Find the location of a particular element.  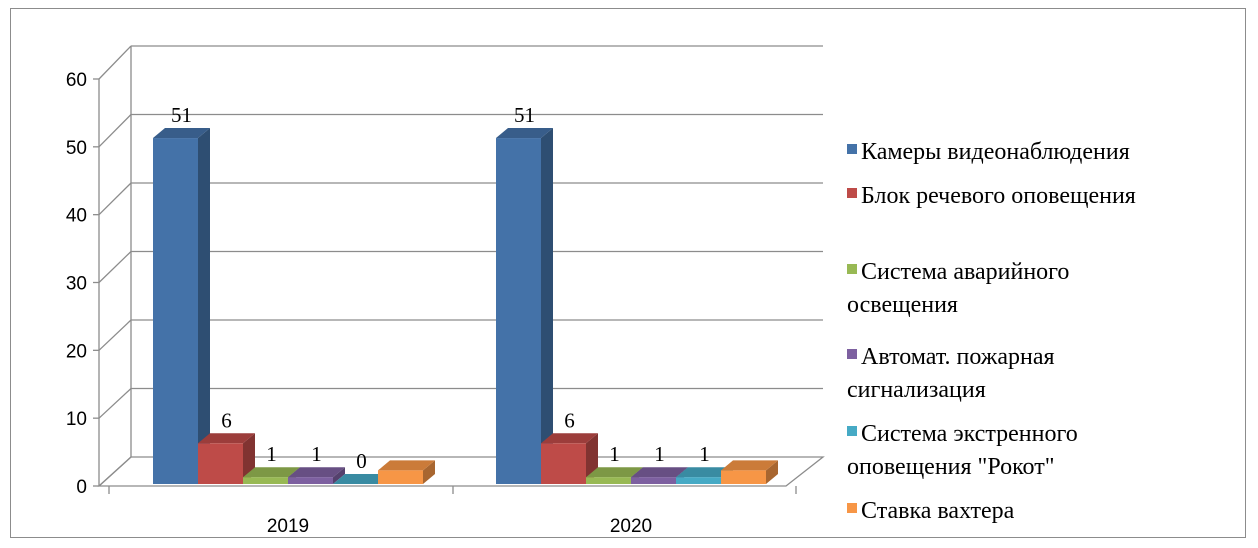

legend-label: Блок речевого оповещения is located at coordinates (998, 196).